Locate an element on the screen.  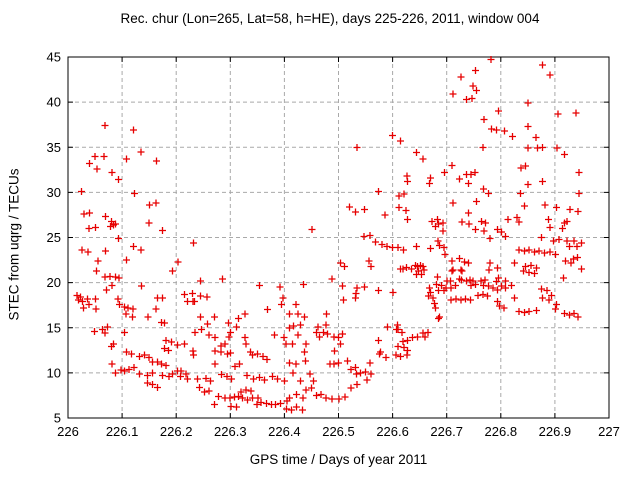
y-tick-label: 45 is located at coordinates (54, 57).